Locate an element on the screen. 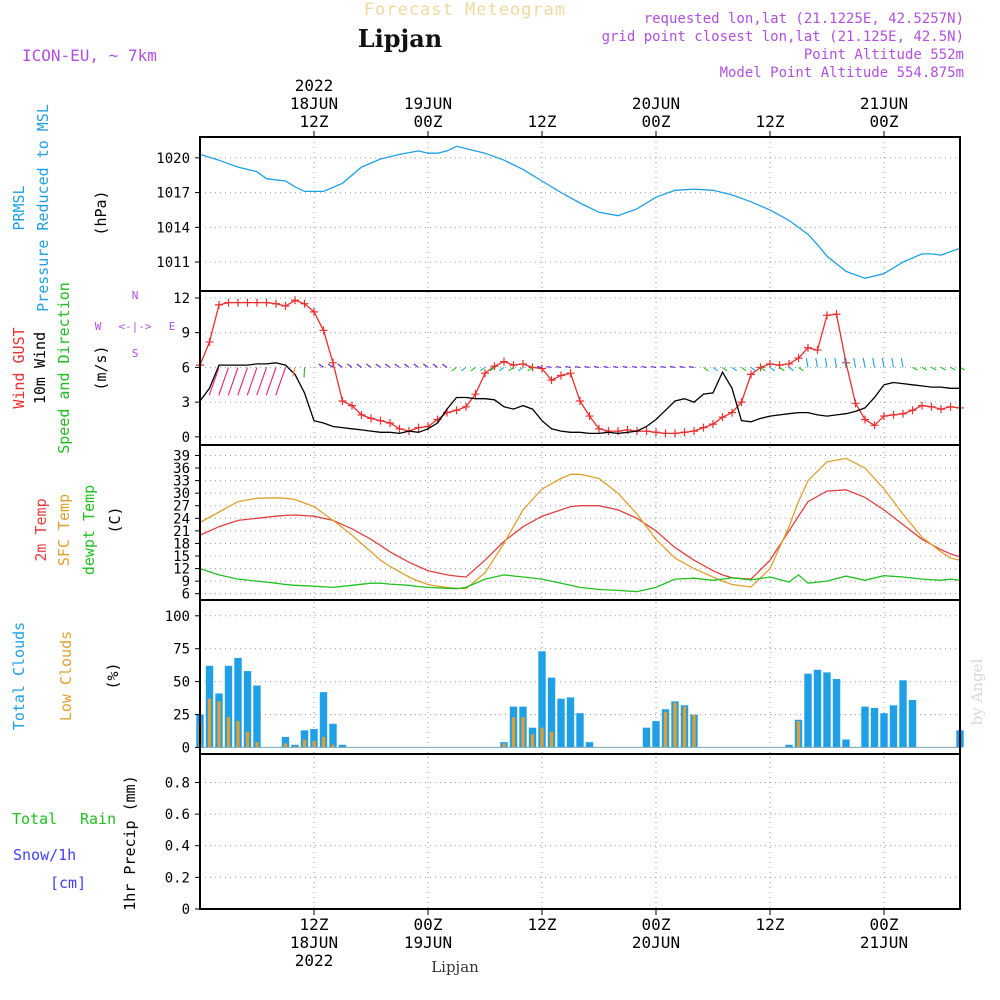 The height and width of the screenshot is (1000, 1000). pressure-label-prmsl: PRMSL is located at coordinates (19, 207).